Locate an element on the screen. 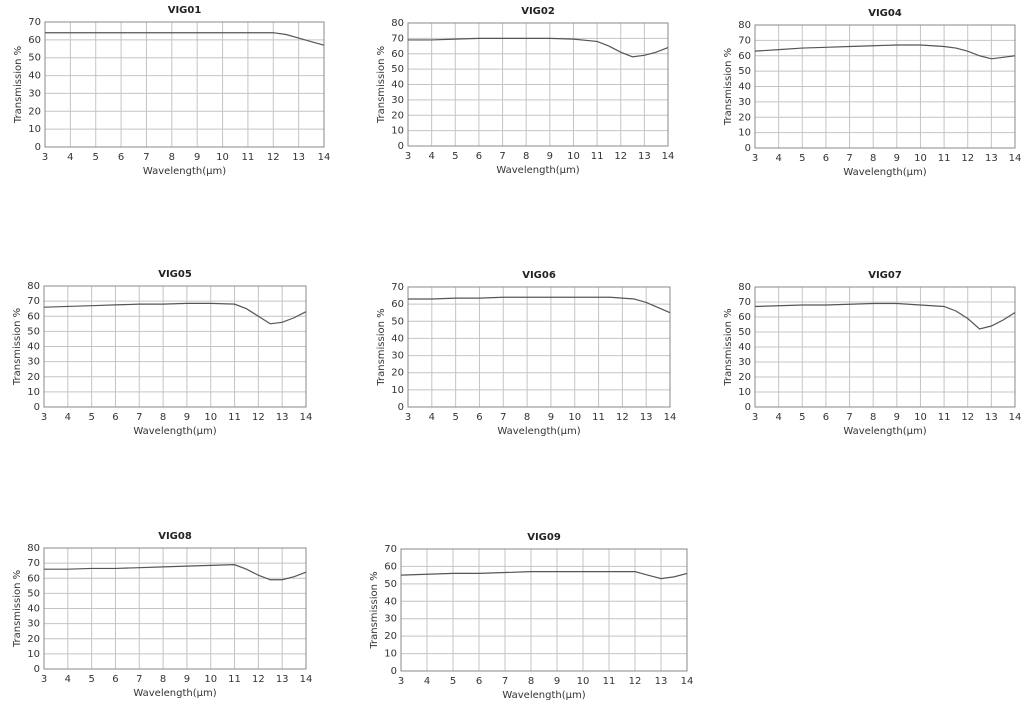  y-tick-label: 30 is located at coordinates (744, 102).